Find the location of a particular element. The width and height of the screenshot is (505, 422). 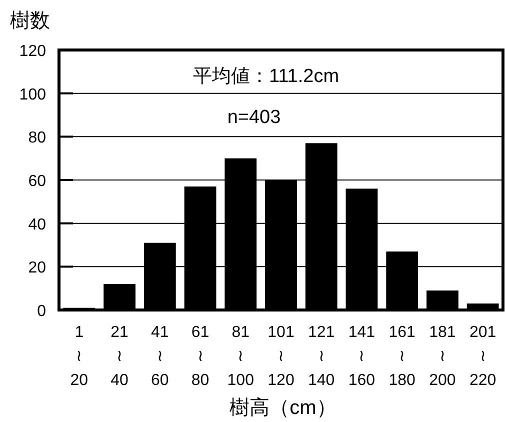

y-tick-label: 100 is located at coordinates (32, 95).